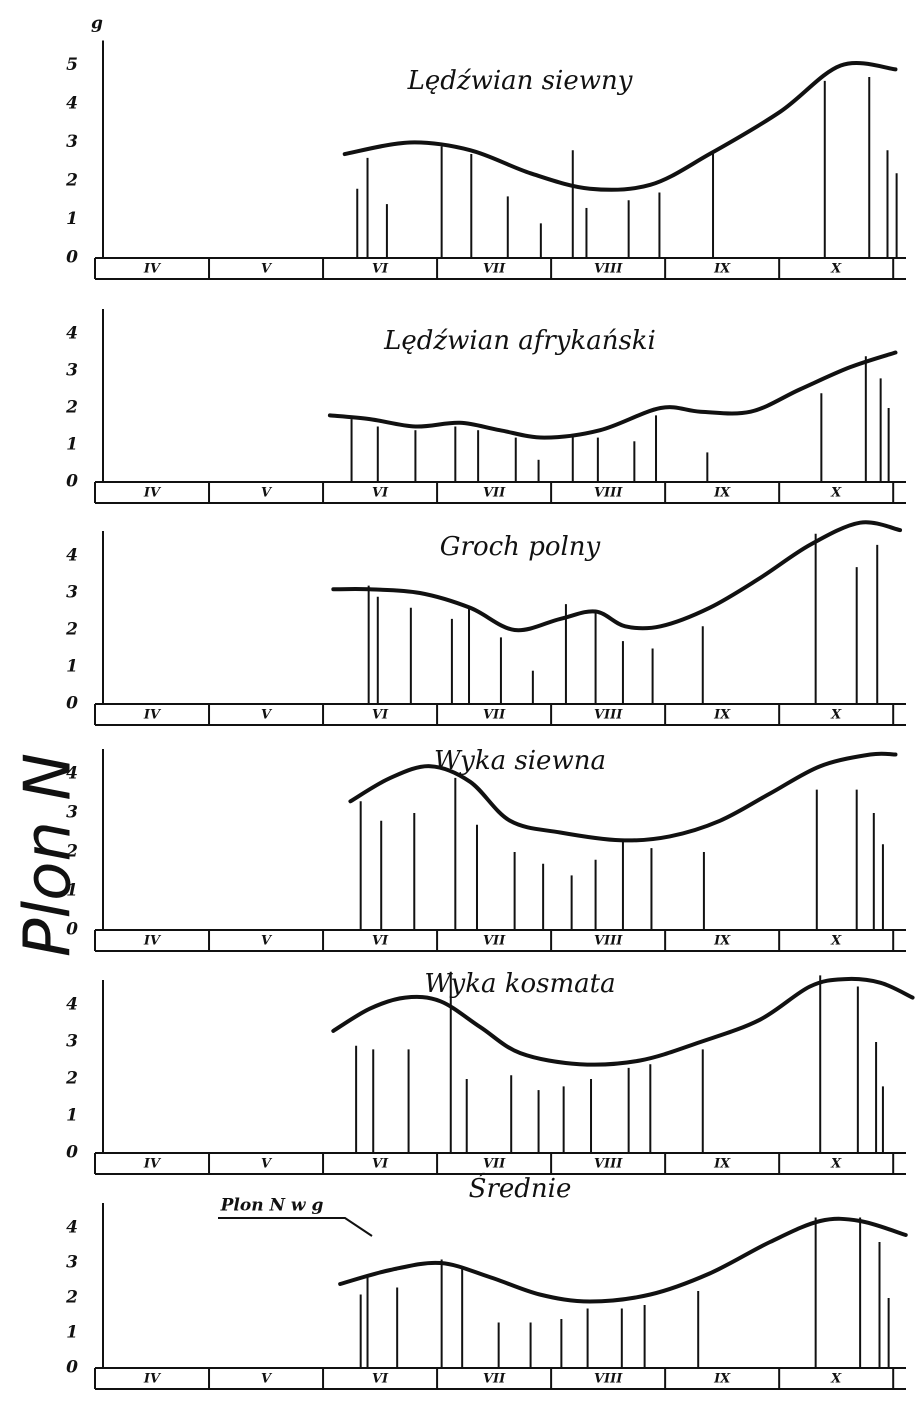 Image resolution: width=916 pixels, height=1403 pixels. Describe the element at coordinates (519, 341) in the screenshot. I see `panel-title: Lędźwian afrykański` at that location.